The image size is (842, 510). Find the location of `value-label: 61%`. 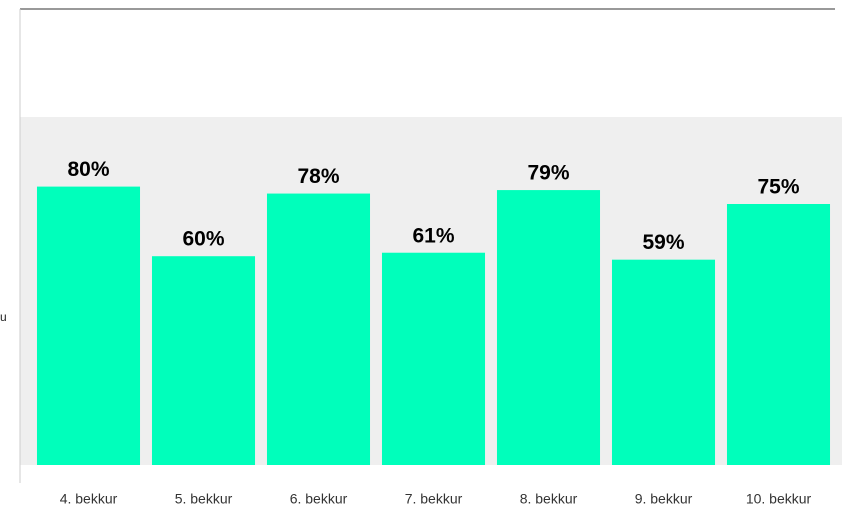

value-label: 61% is located at coordinates (433, 235).